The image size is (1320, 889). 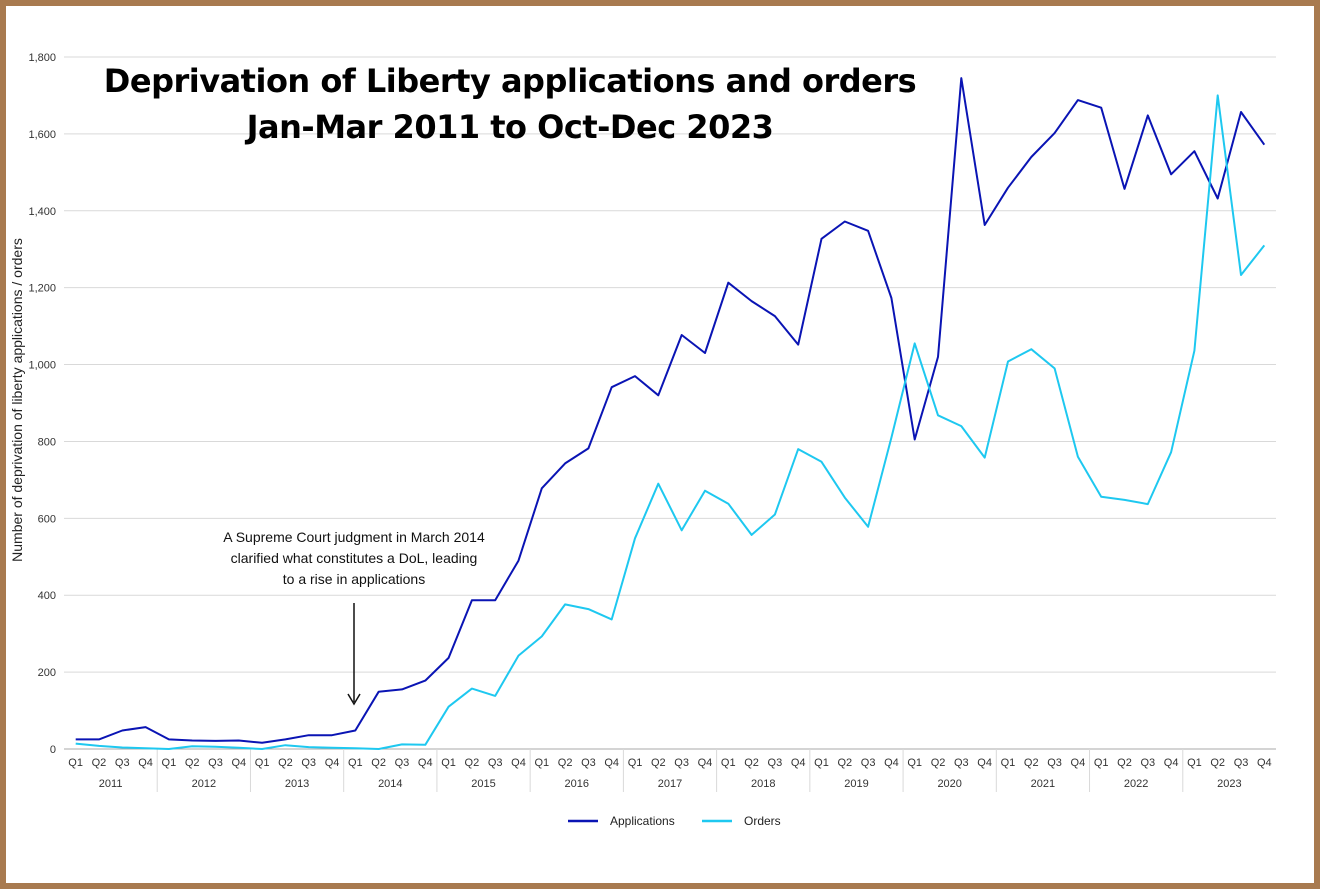 I want to click on y-tick-label: 1,800, so click(x=42, y=58).